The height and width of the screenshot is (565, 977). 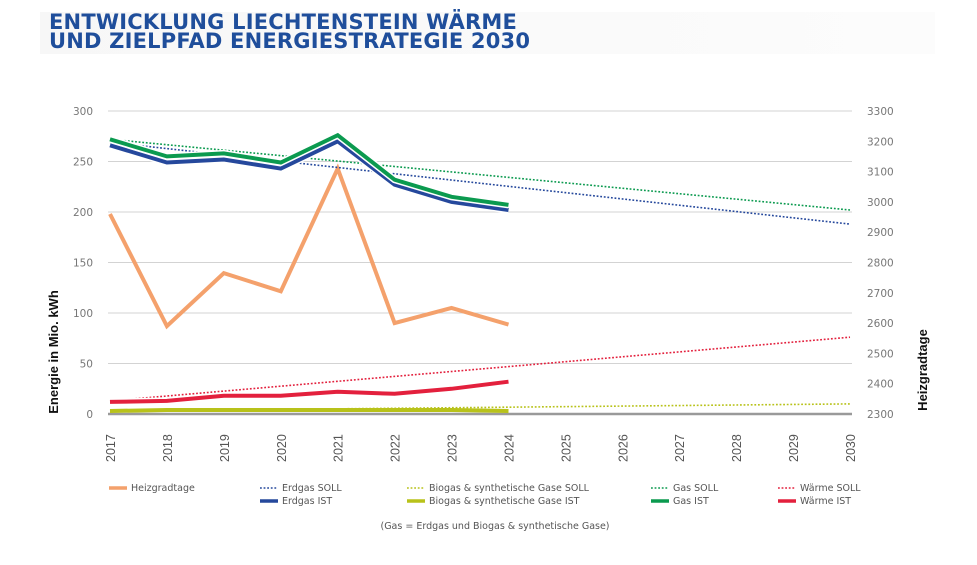 I want to click on legend-item-biogas-ist: Biogas & synthetische Gase IST, so click(x=493, y=501).